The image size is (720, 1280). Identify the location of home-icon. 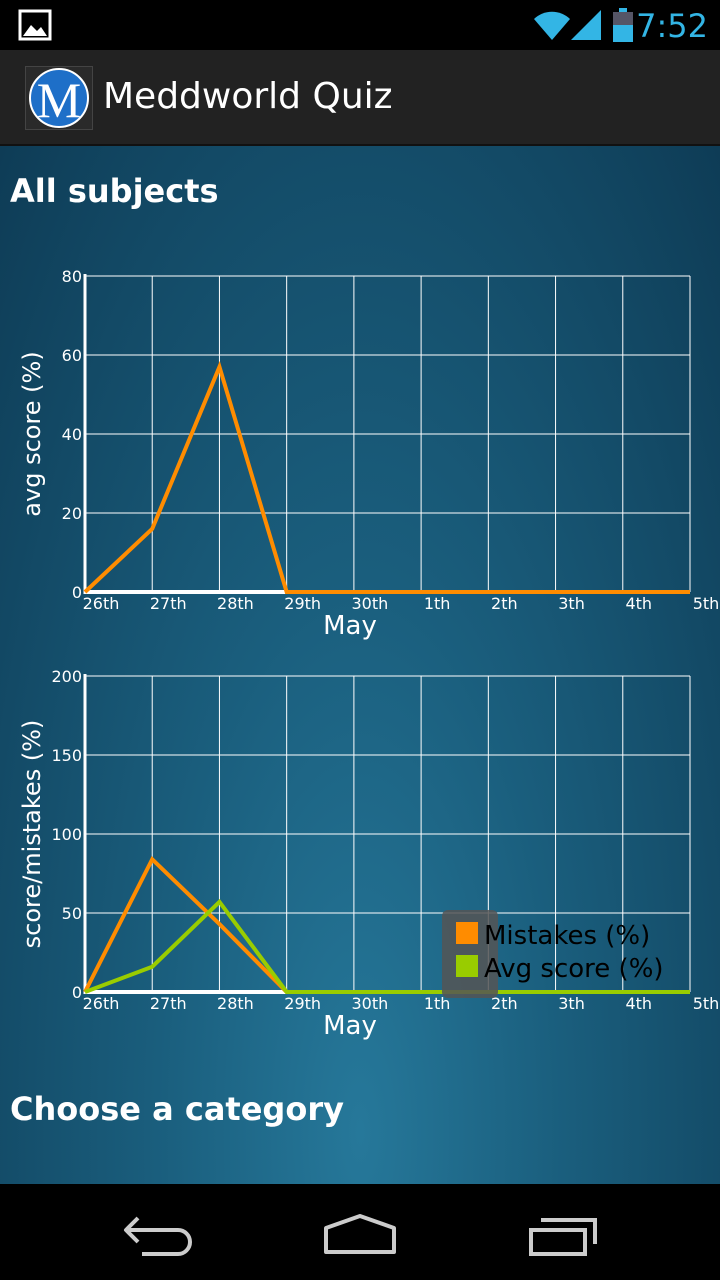
(360, 1232).